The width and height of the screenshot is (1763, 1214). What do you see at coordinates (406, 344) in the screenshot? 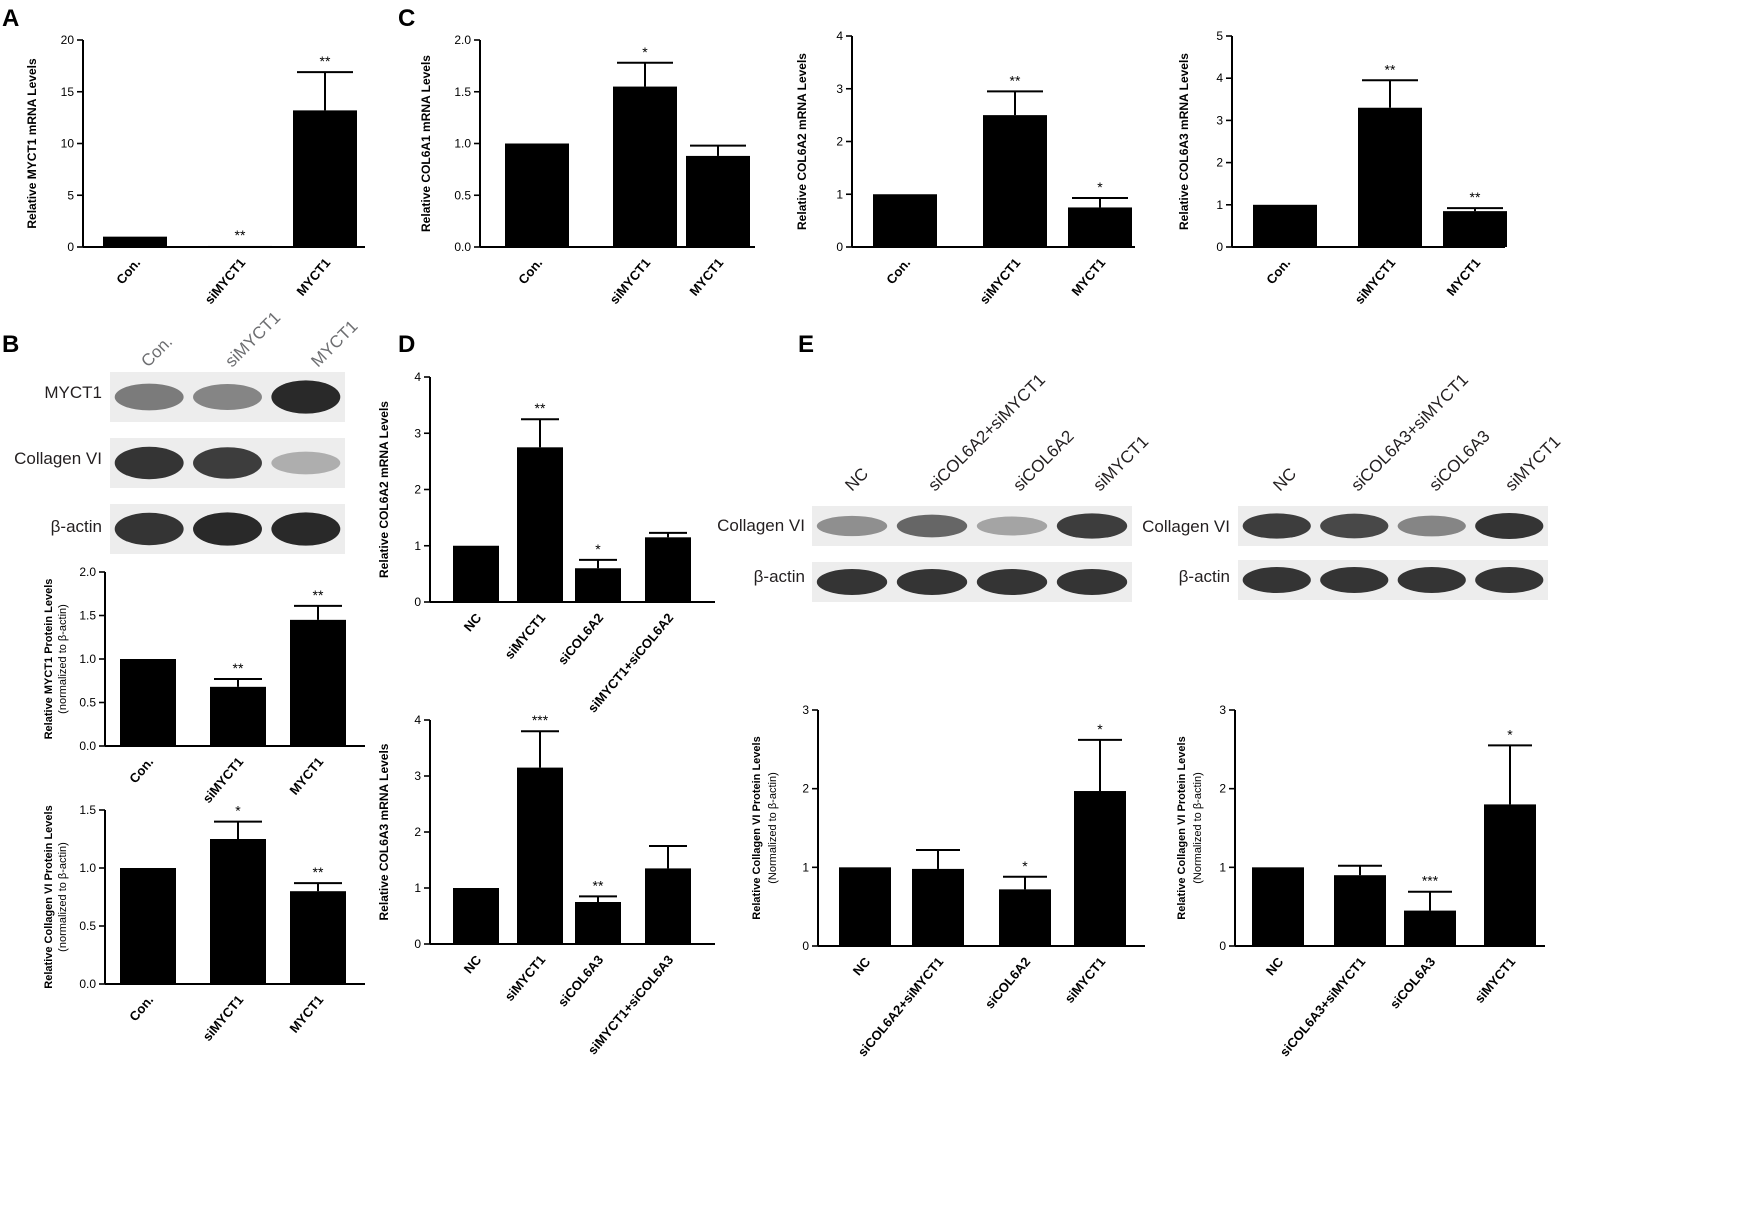
I see `panel-label-d: D` at bounding box center [406, 344].